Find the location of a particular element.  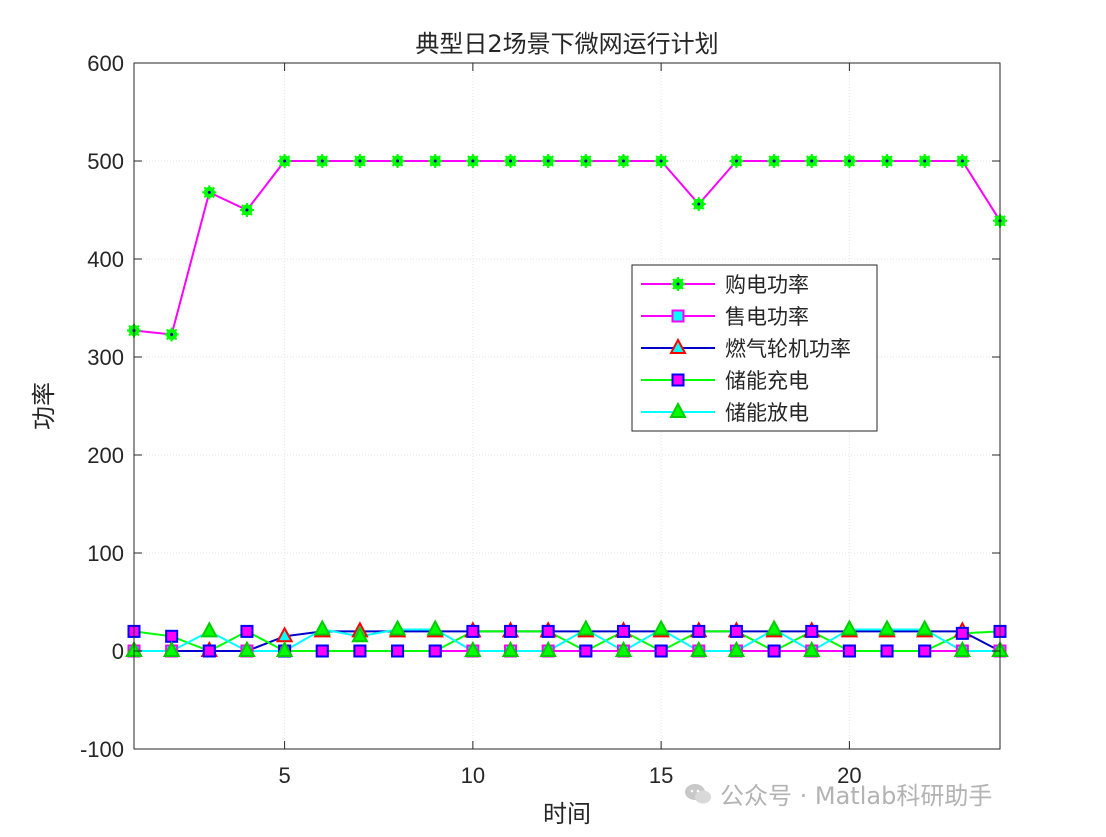

wechat-icon is located at coordinates (698, 793).